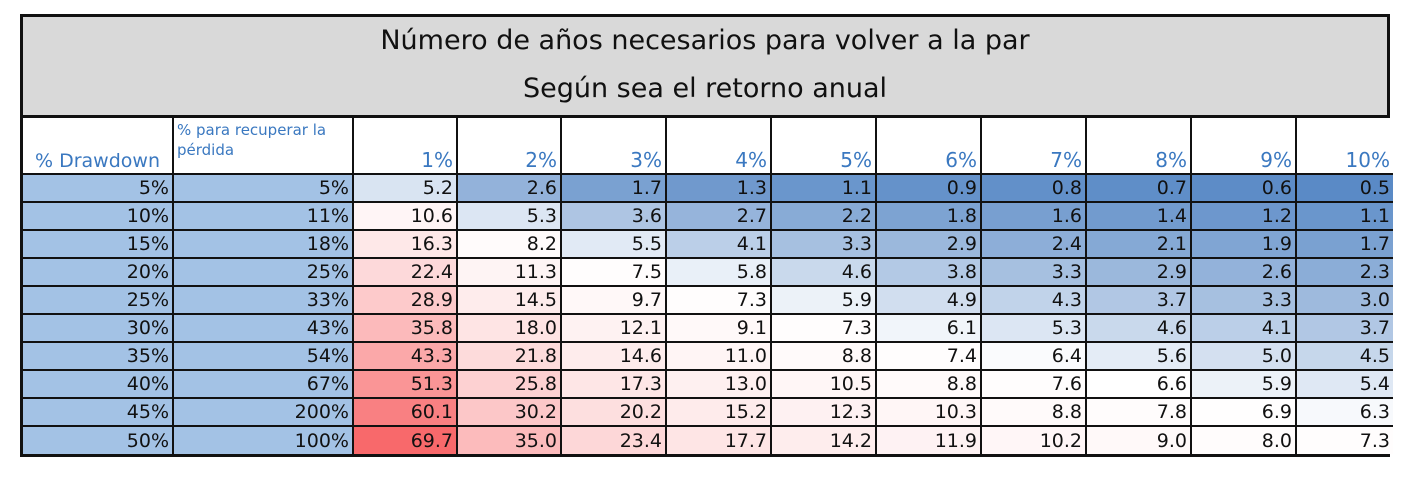  I want to click on heatmap-cell: 1.2, so click(1243, 216).